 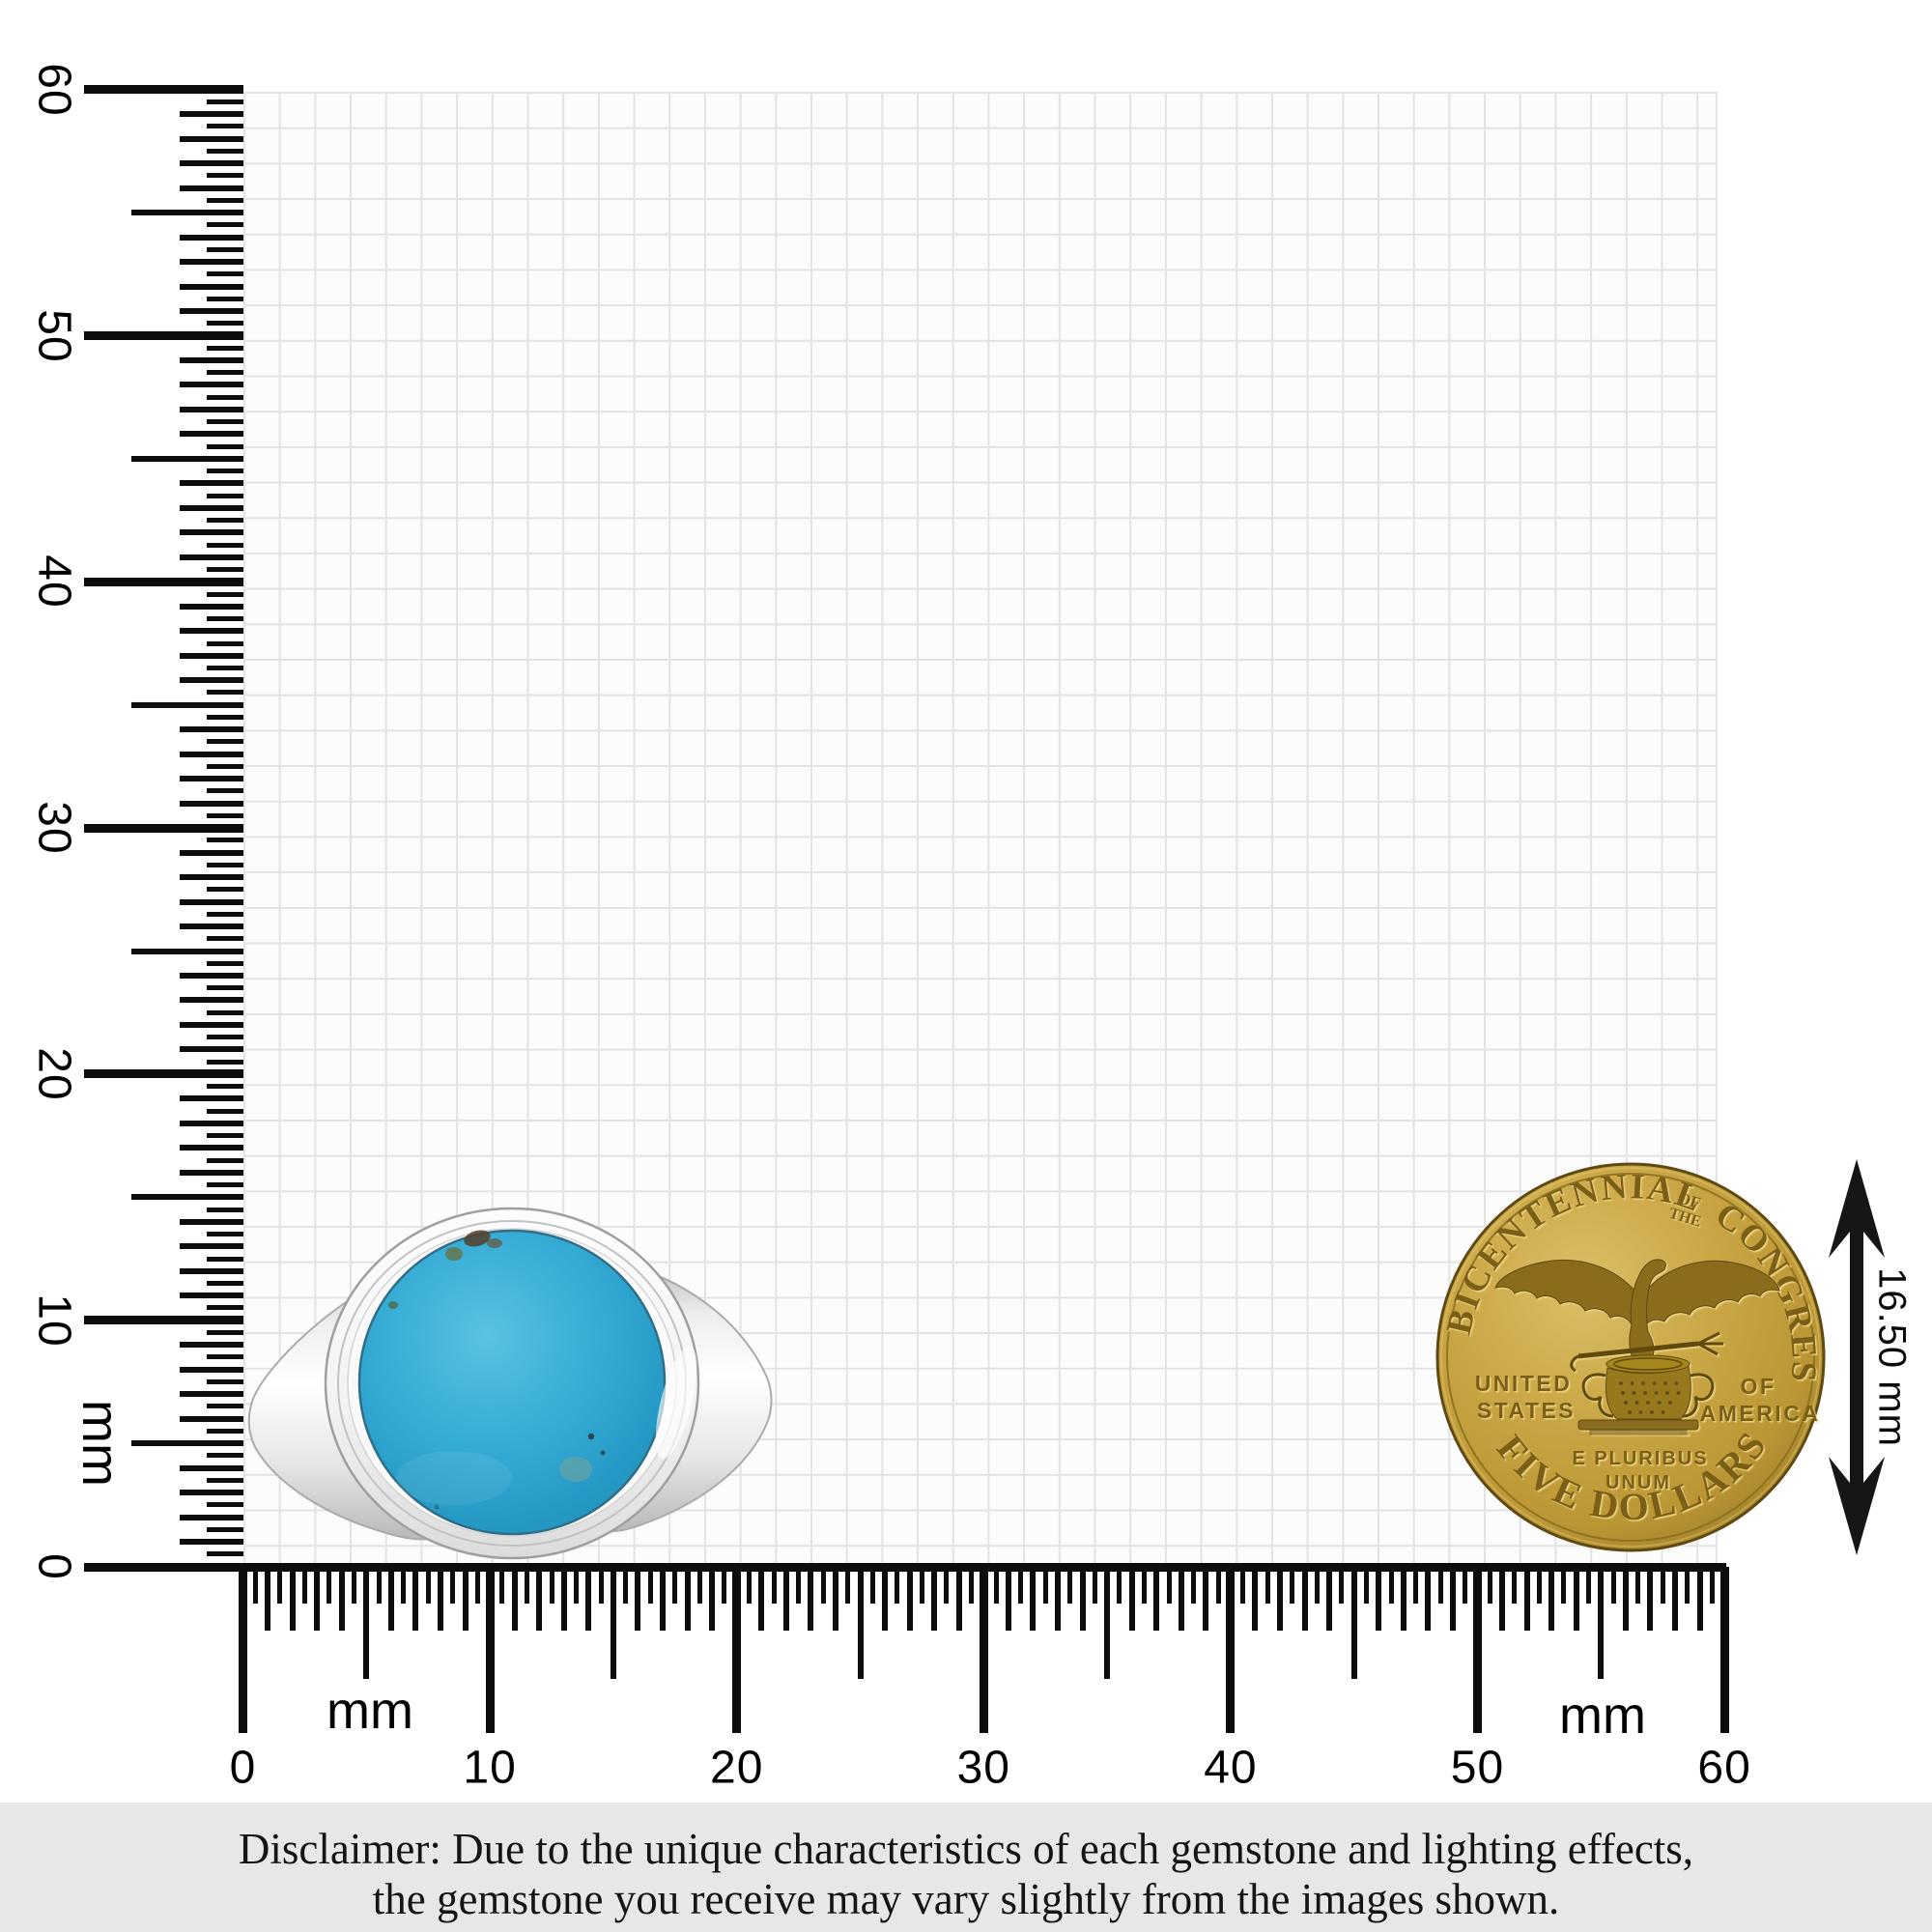 I want to click on eagle-left-wing, so click(x=1565, y=1292).